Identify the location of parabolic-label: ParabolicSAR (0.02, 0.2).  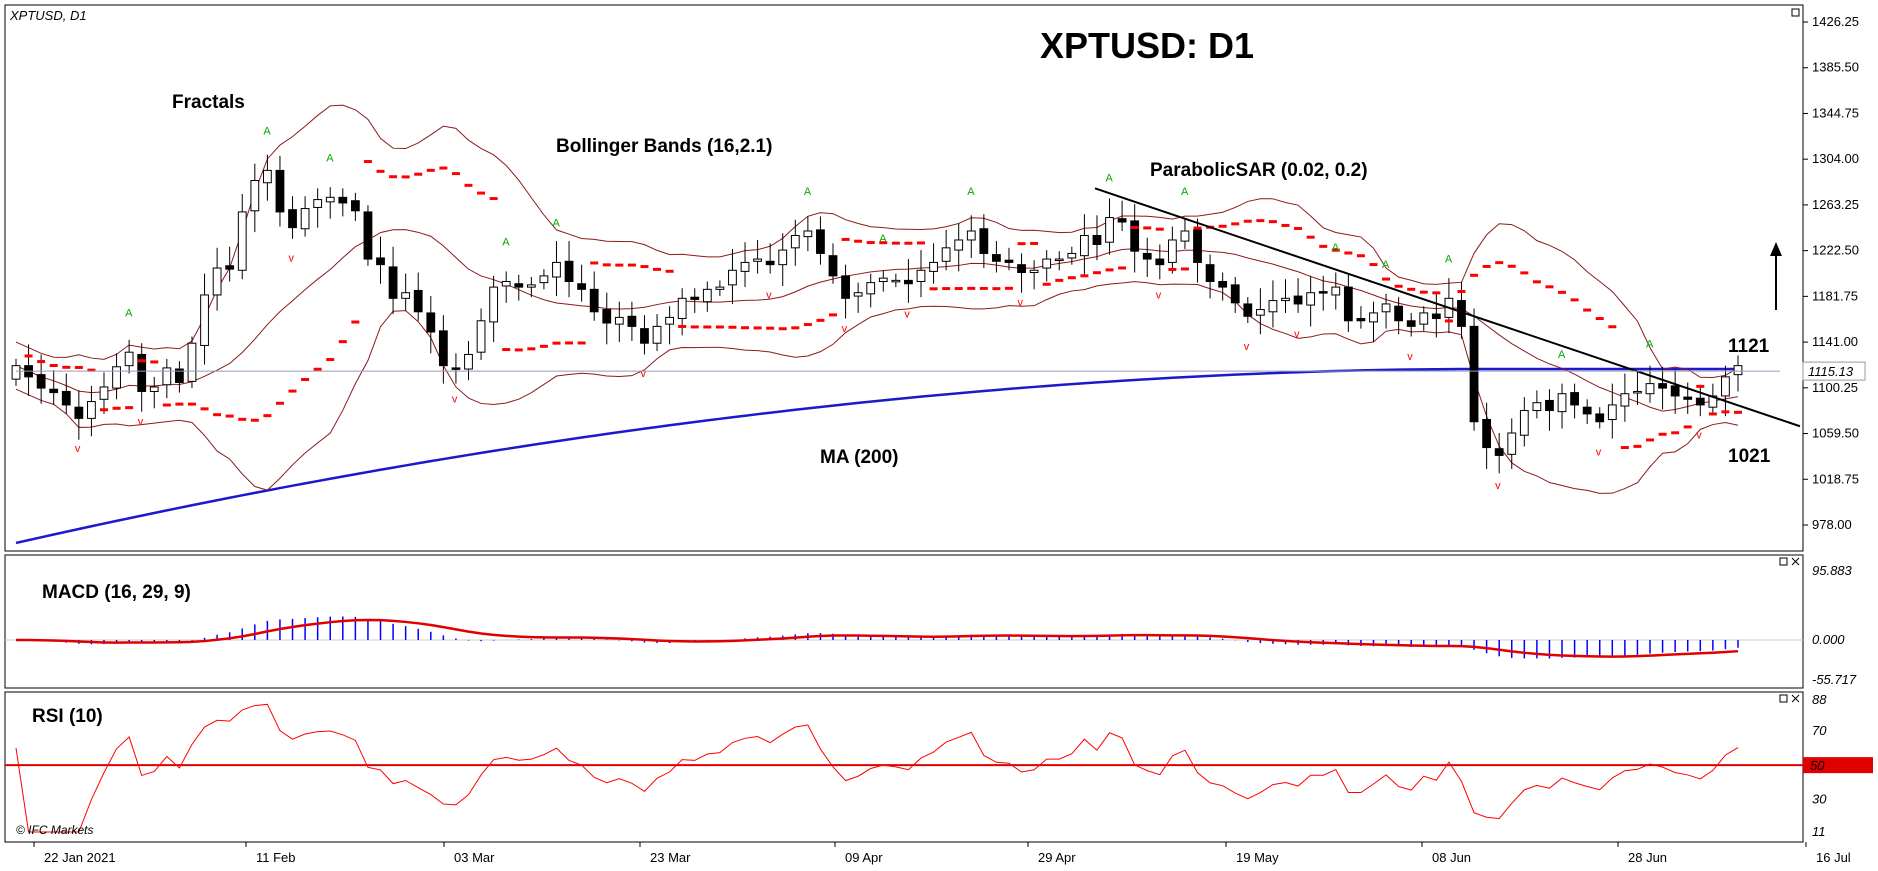
(1259, 170).